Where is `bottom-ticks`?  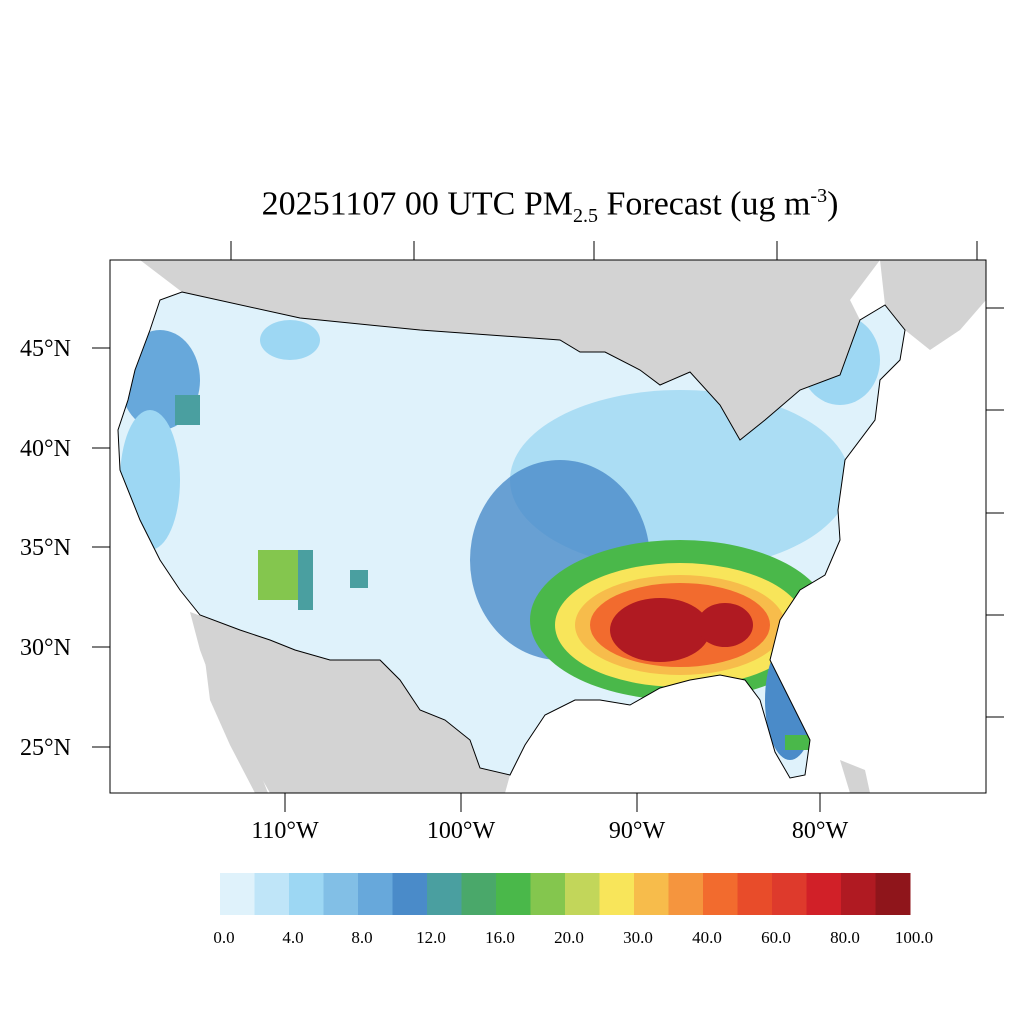 bottom-ticks is located at coordinates (552, 802).